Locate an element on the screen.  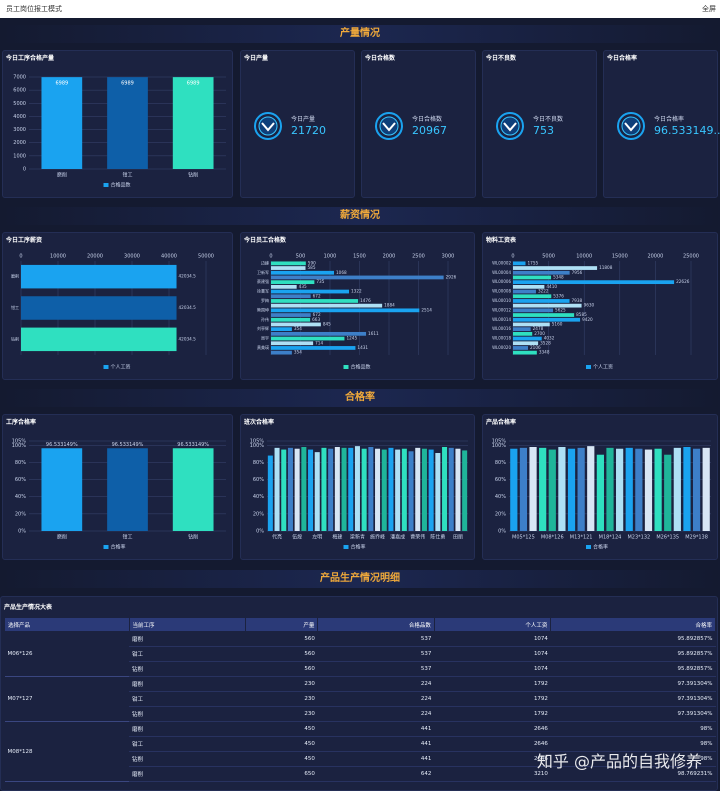
x-tick-label: 陈仕勇 is located at coordinates (437, 537).